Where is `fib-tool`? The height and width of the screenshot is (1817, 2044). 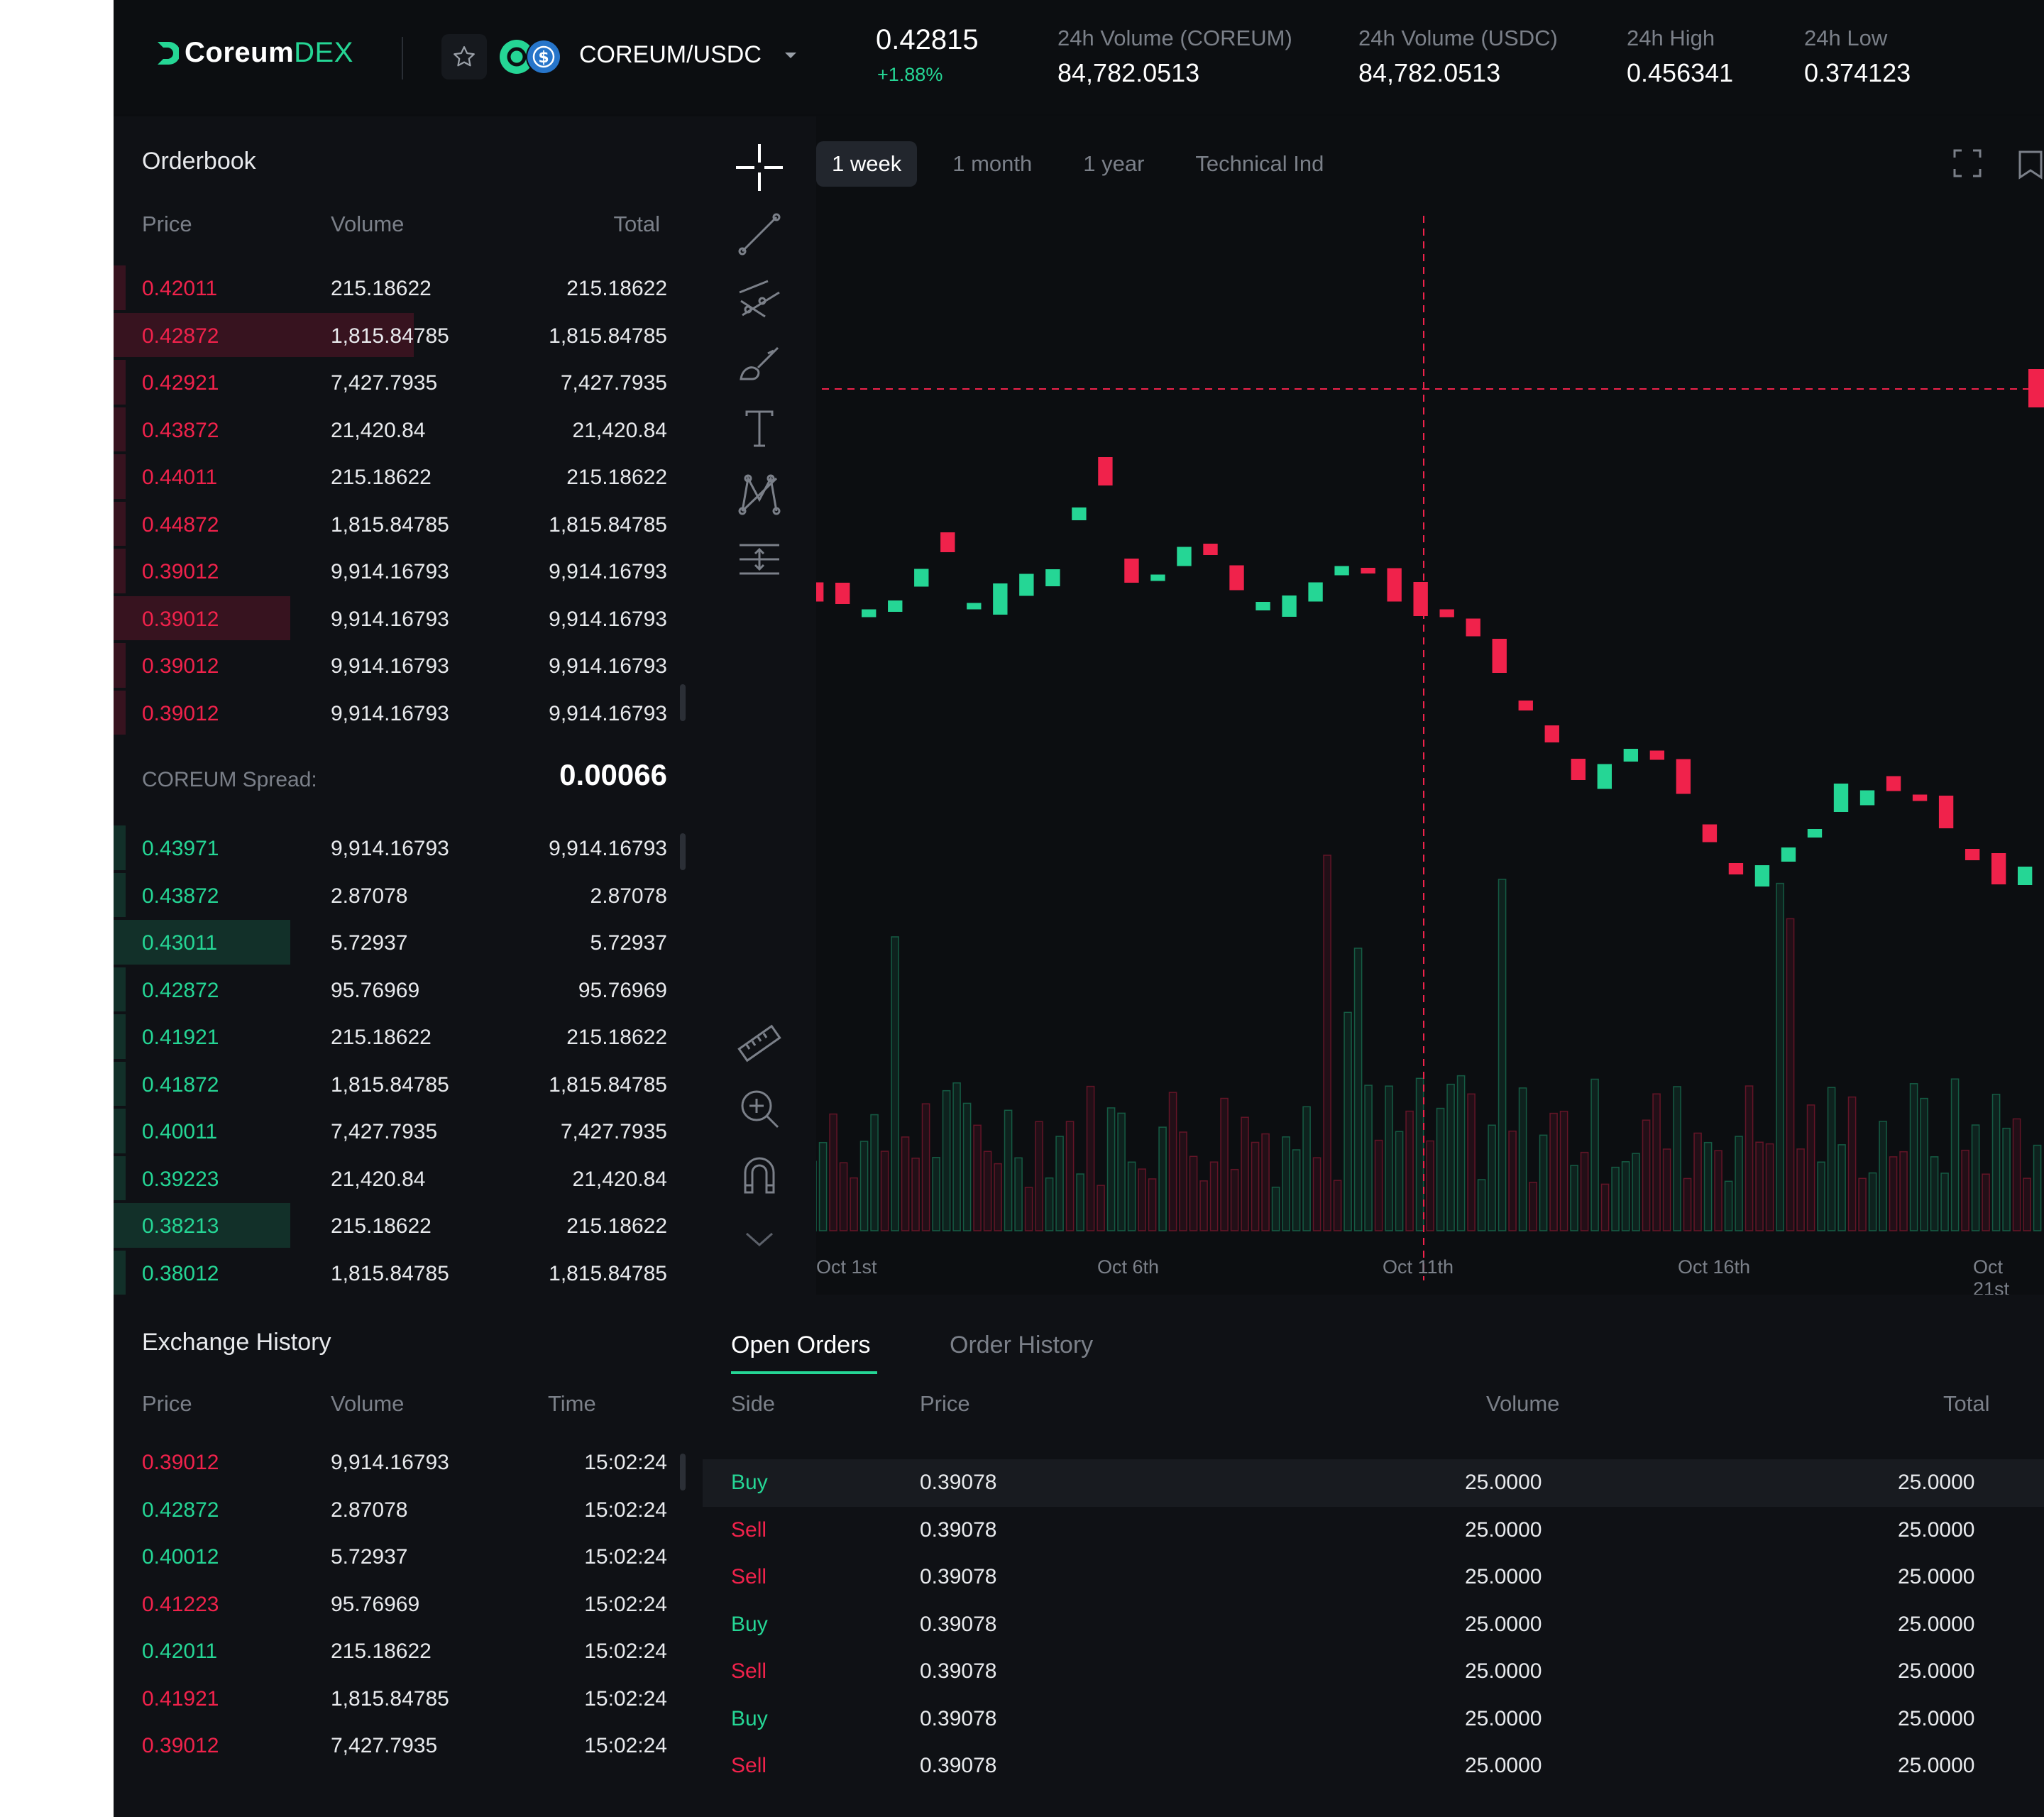 fib-tool is located at coordinates (759, 298).